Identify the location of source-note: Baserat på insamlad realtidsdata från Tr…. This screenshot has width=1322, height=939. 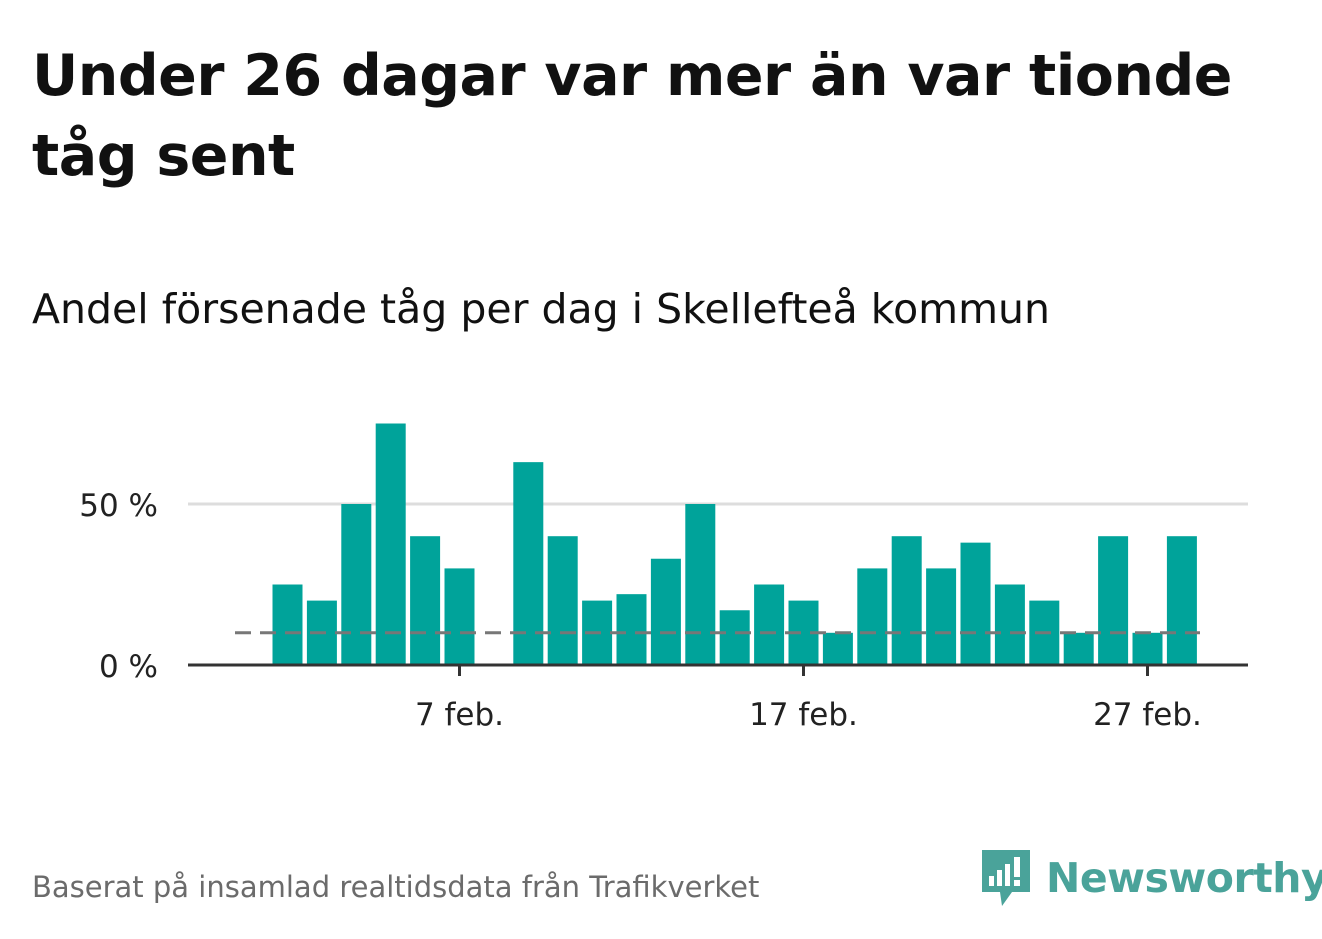
(396, 887).